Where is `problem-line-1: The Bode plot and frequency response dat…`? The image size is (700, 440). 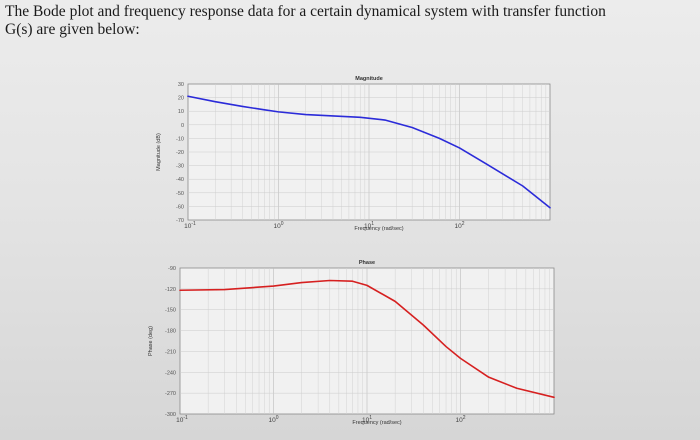 problem-line-1: The Bode plot and frequency response dat… is located at coordinates (305, 11).